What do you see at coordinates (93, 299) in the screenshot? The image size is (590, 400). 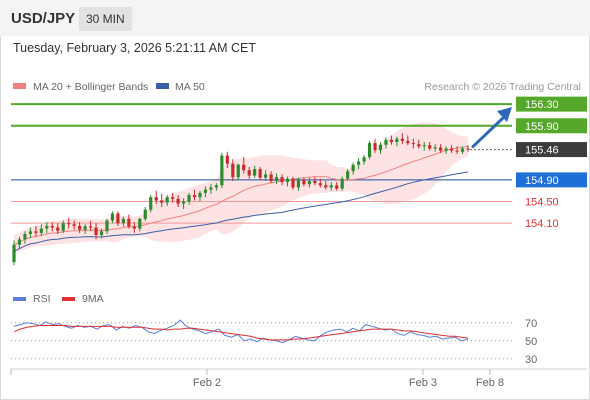 I see `legend-rsi-ma-label: 9MA` at bounding box center [93, 299].